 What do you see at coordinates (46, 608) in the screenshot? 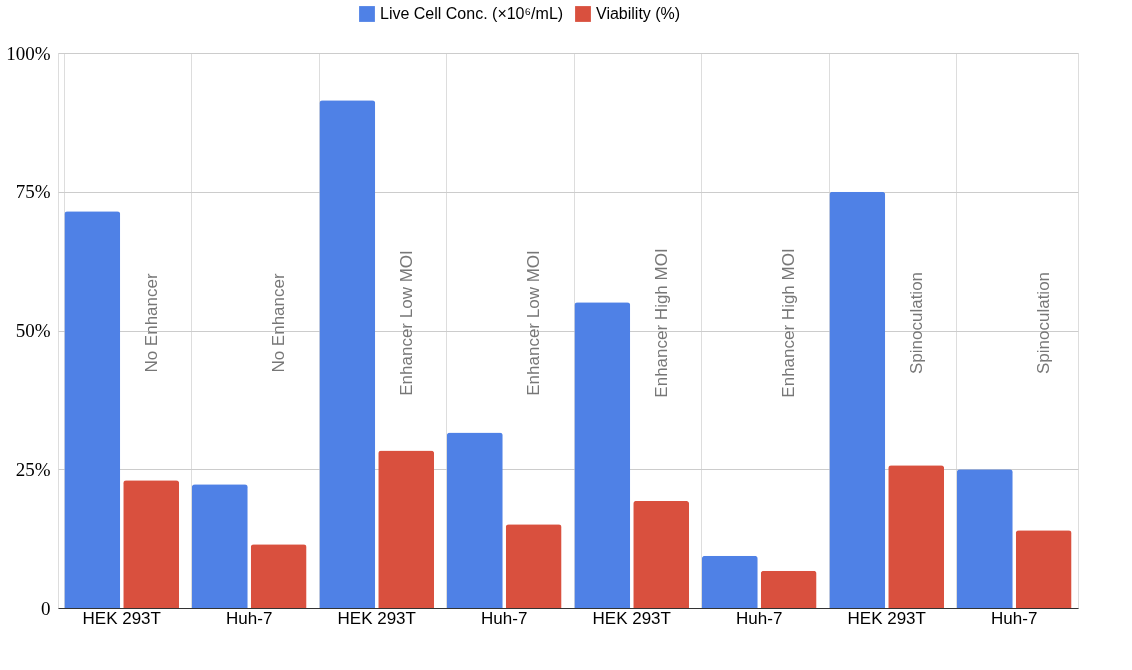
I see `y-tick-label: 0` at bounding box center [46, 608].